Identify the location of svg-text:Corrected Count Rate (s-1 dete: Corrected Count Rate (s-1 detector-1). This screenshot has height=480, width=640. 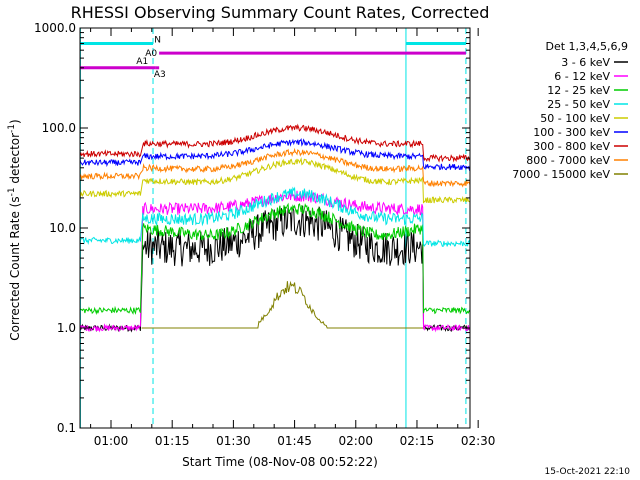
(14, 229).